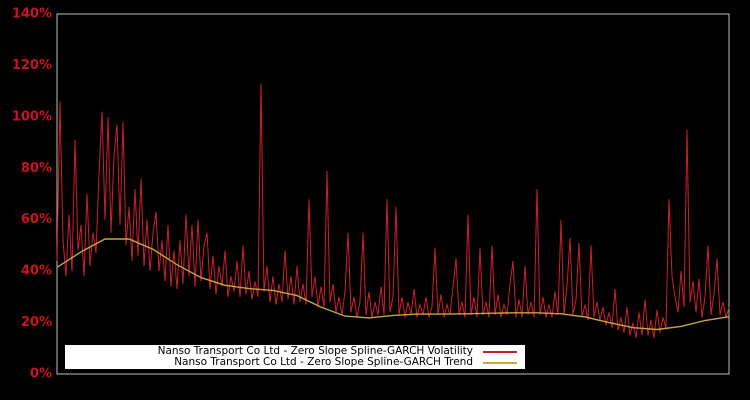 Image resolution: width=750 pixels, height=400 pixels. What do you see at coordinates (32, 14) in the screenshot?
I see `y-tick-label: 140%` at bounding box center [32, 14].